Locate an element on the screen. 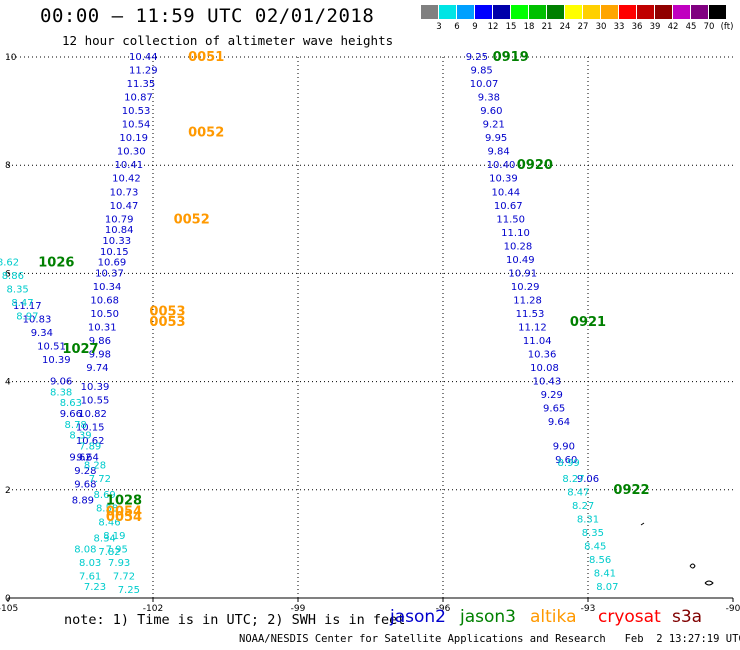 The height and width of the screenshot is (650, 740). data-point-jason2: 10.55 is located at coordinates (95, 401).